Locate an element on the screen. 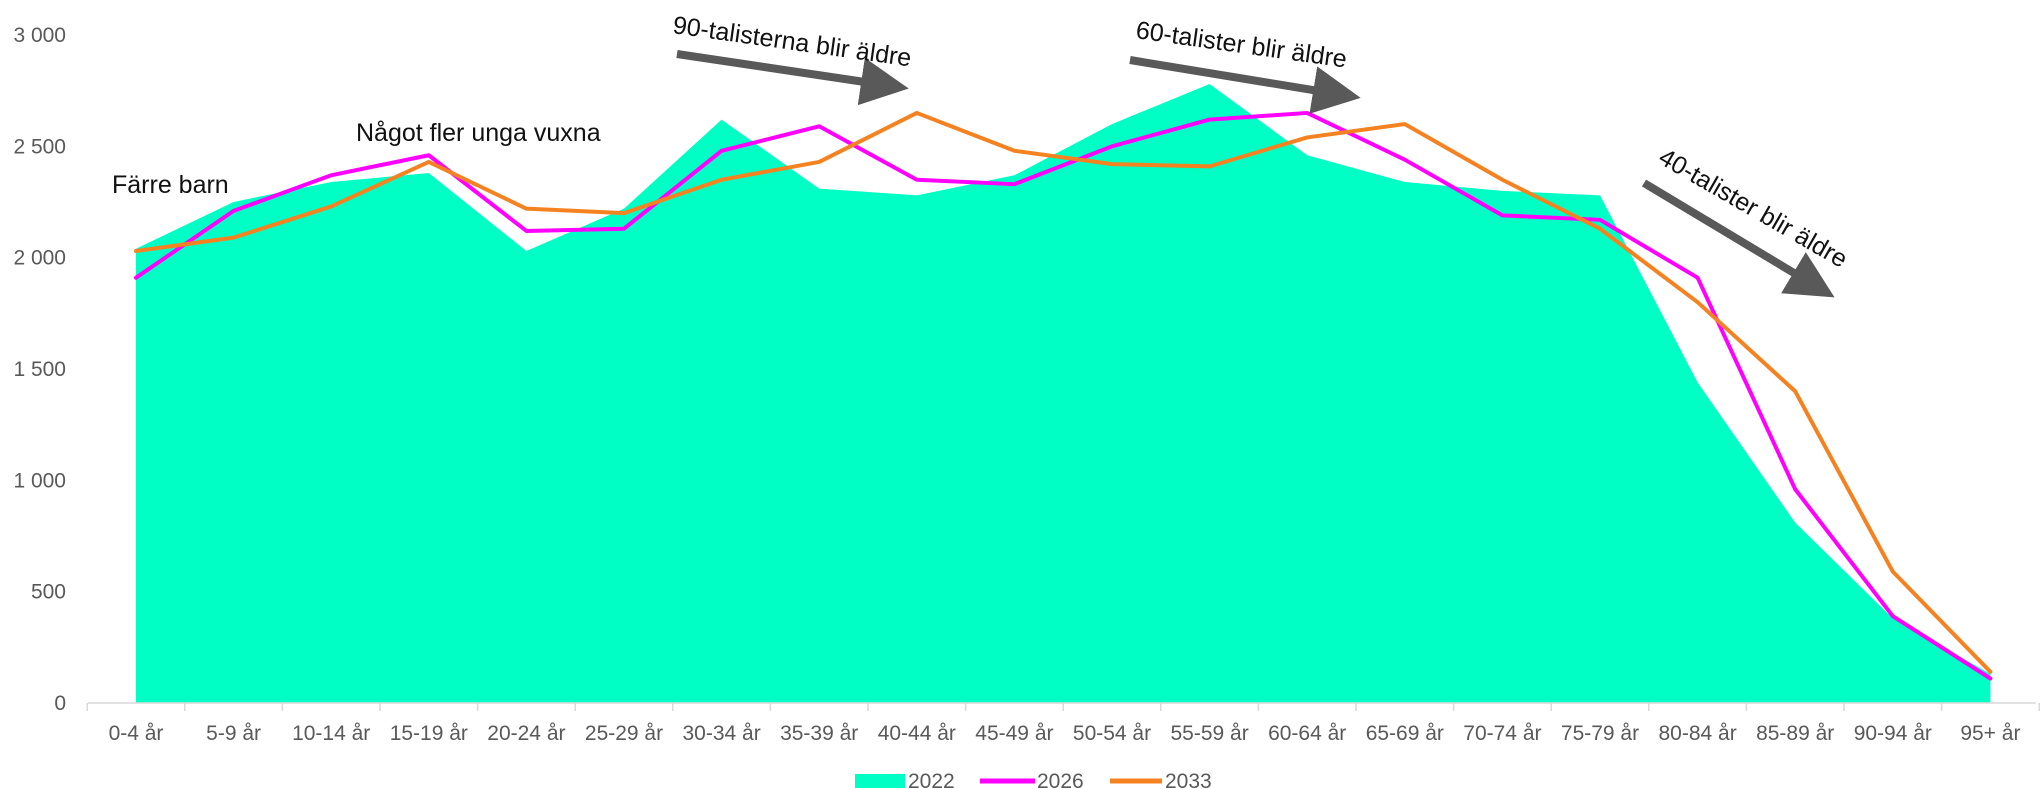 The image size is (2040, 789). x-tick-label: 5-9 år is located at coordinates (233, 733).